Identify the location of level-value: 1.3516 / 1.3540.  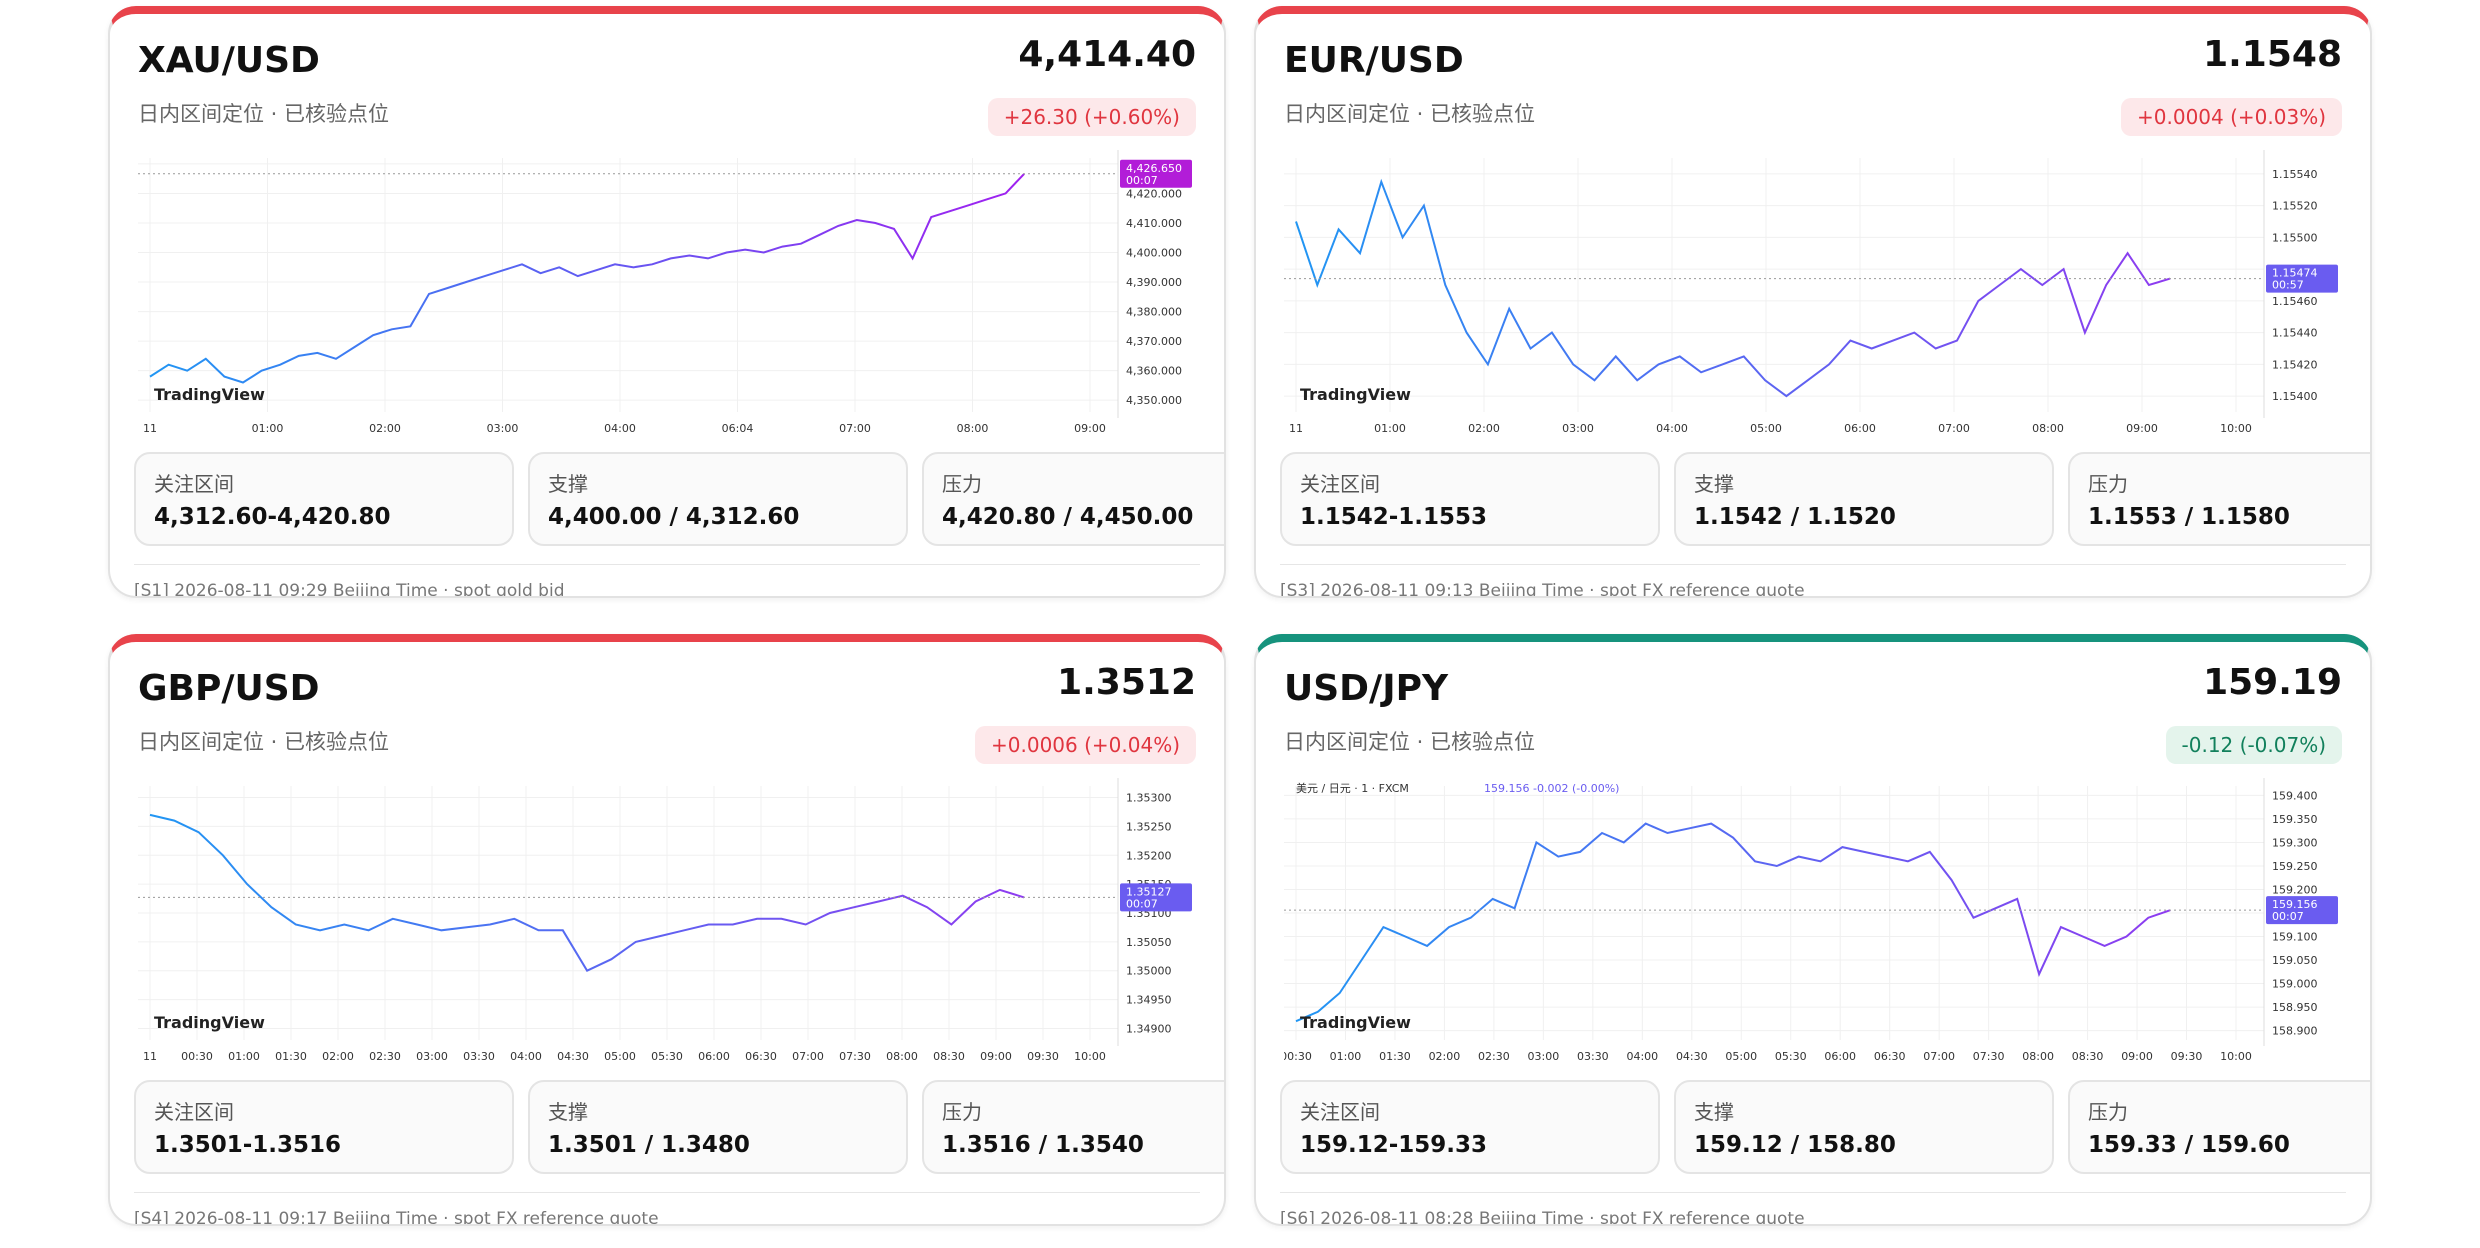
(1043, 1145).